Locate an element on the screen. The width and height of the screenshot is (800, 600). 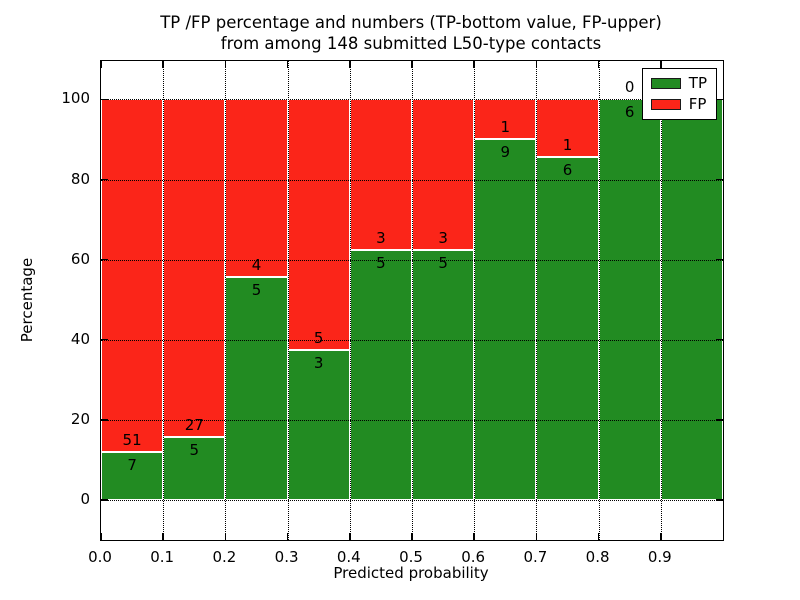
y-tick-label: 40 is located at coordinates (80, 338).